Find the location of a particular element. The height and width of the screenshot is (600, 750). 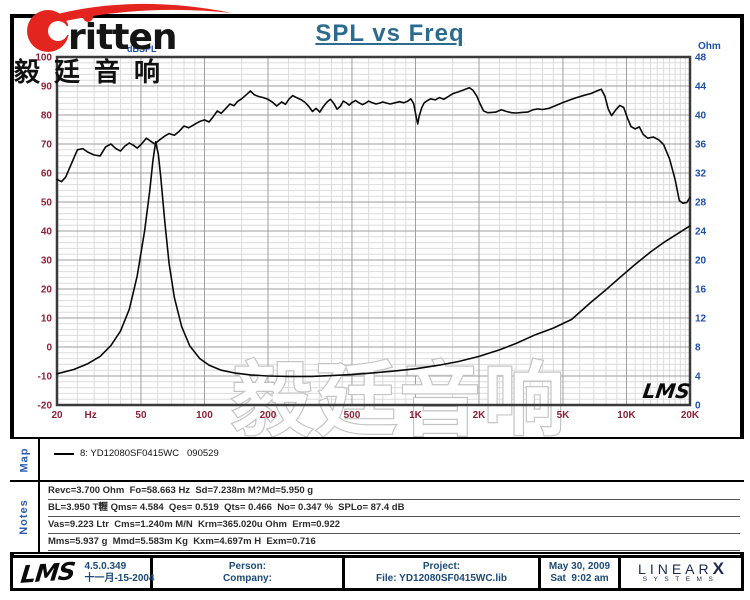

footer-lms-cell: LMS 4.5.0.349 十一月-15-2004 is located at coordinates (84, 573).